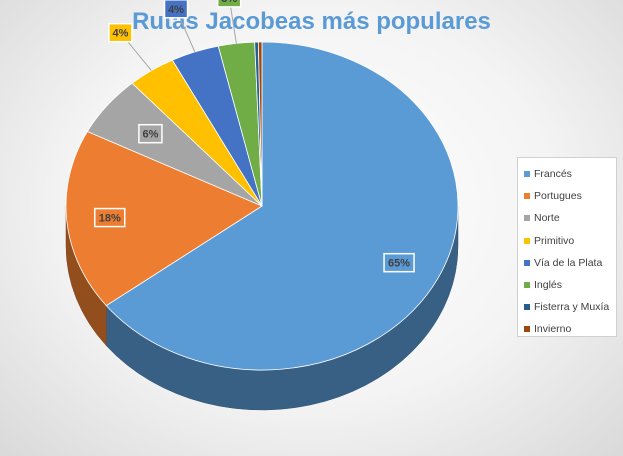 This screenshot has width=623, height=456. I want to click on legend-label: Fisterra y Muxía, so click(572, 307).